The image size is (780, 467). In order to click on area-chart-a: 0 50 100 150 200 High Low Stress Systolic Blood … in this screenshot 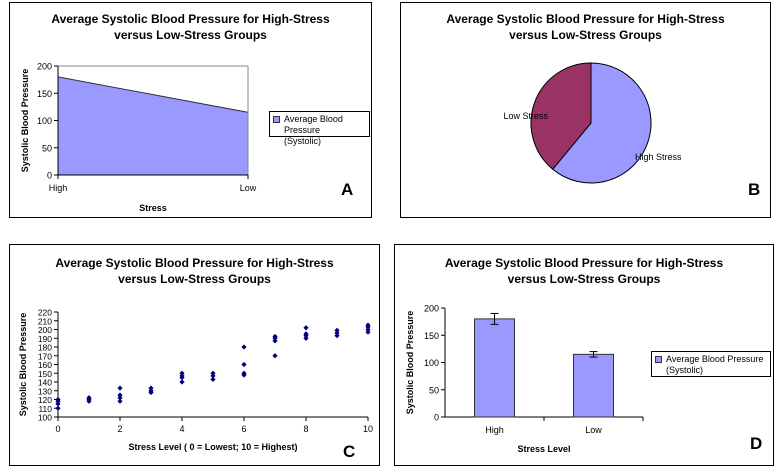, I will do `click(138, 138)`.